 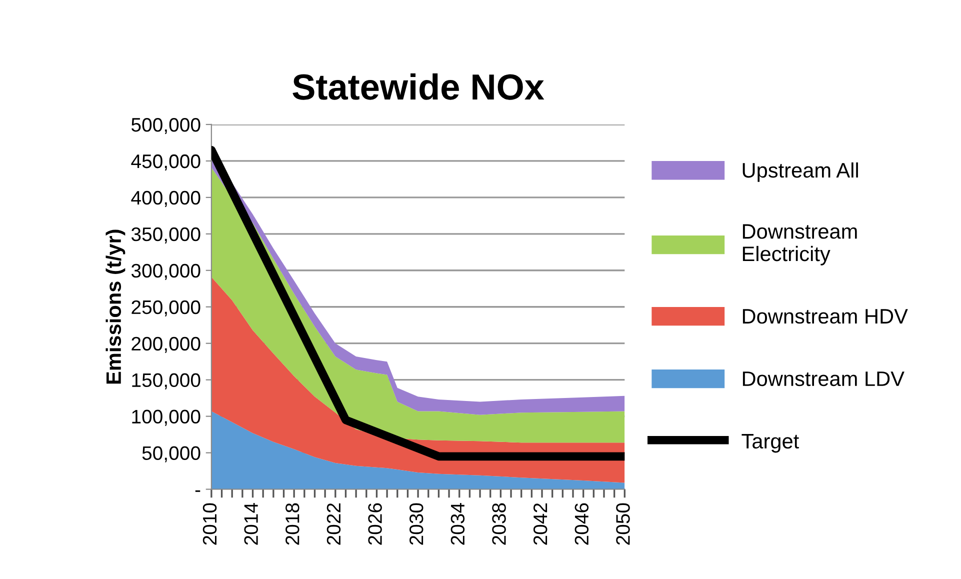 What do you see at coordinates (209, 524) in the screenshot?
I see `x-tick-label: 2010` at bounding box center [209, 524].